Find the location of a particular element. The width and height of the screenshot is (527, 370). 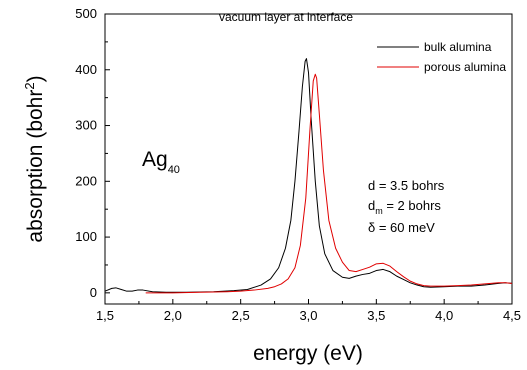

y-tick-label: 400 is located at coordinates (86, 69).